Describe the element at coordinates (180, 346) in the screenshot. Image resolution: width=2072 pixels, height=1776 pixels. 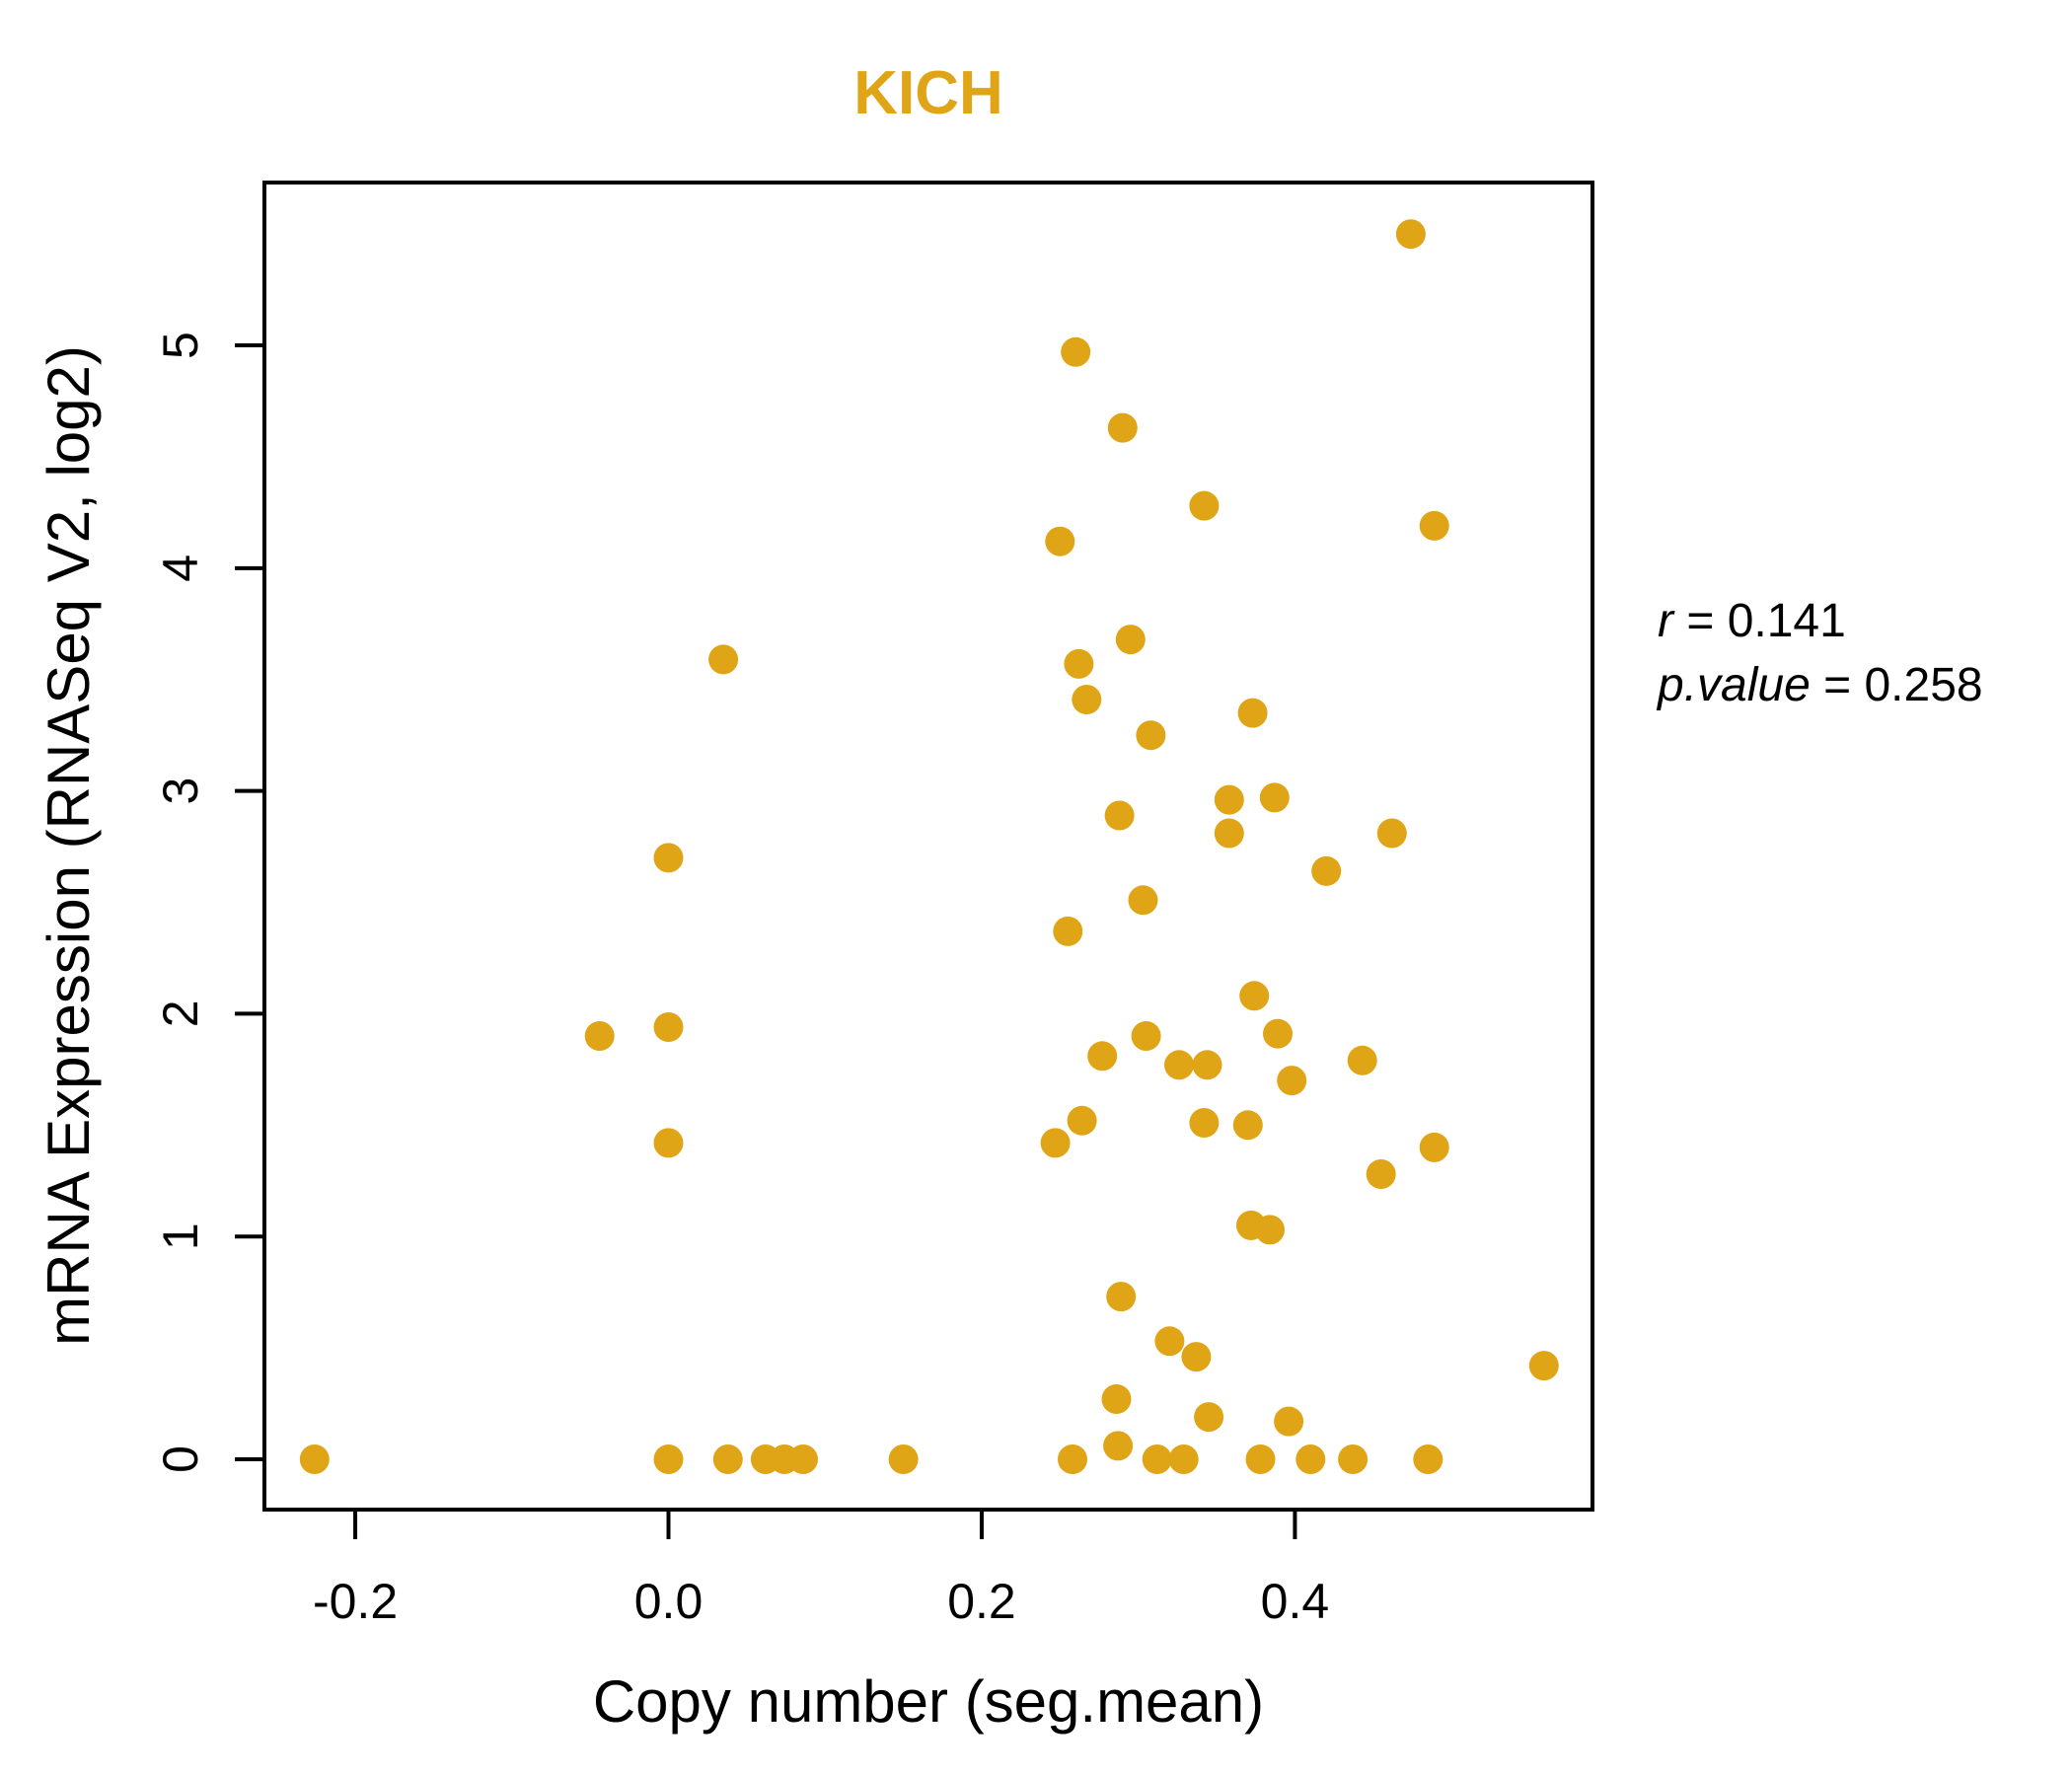
I see `y-tick-label: 5` at that location.